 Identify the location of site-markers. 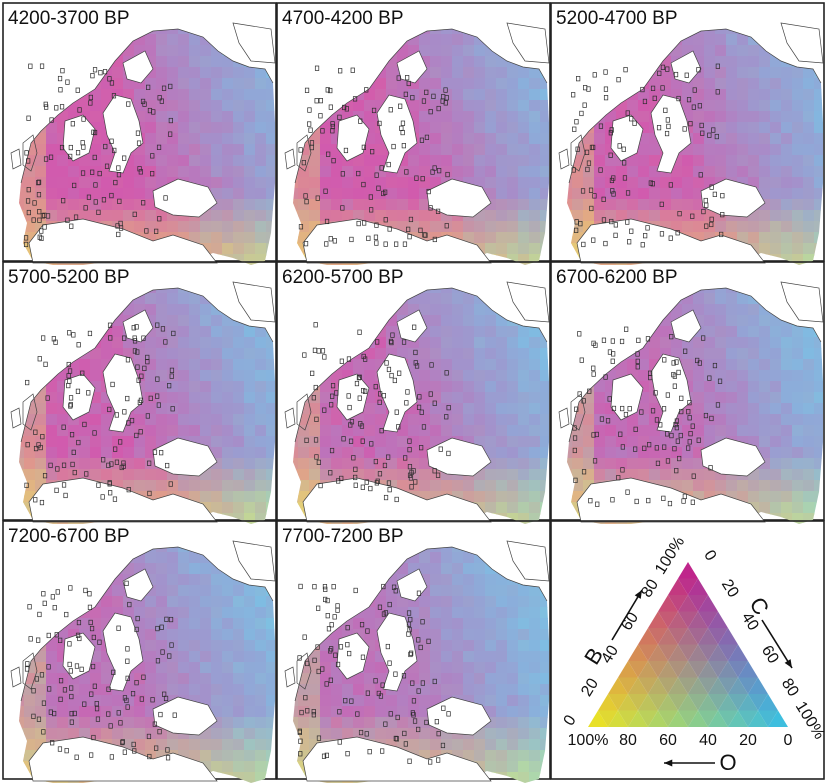
(98, 155).